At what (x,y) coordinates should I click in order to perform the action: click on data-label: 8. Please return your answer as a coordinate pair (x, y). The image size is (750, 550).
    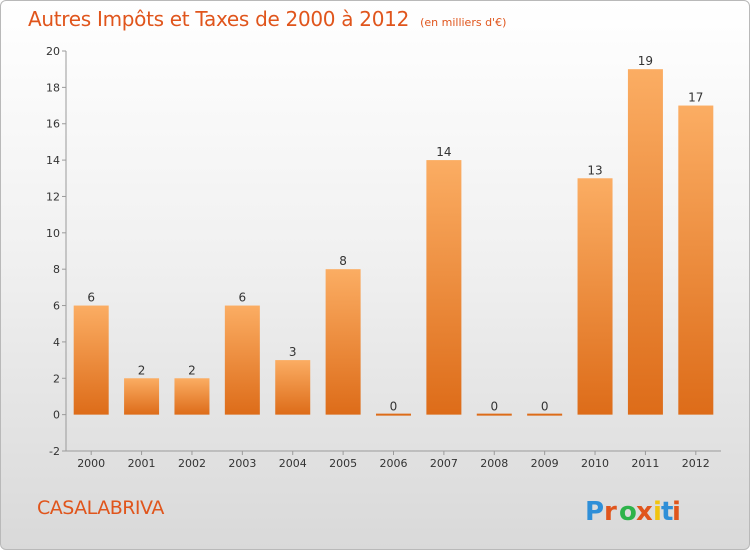
    Looking at the image, I should click on (343, 261).